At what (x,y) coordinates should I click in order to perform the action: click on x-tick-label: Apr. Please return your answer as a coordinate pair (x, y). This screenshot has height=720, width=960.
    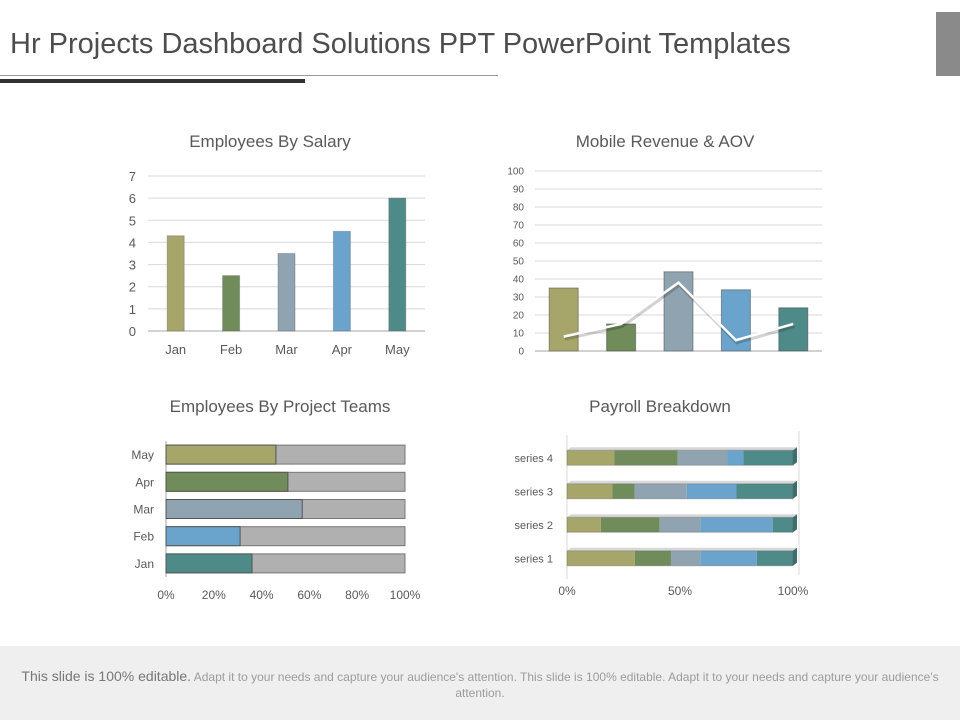
    Looking at the image, I should click on (342, 349).